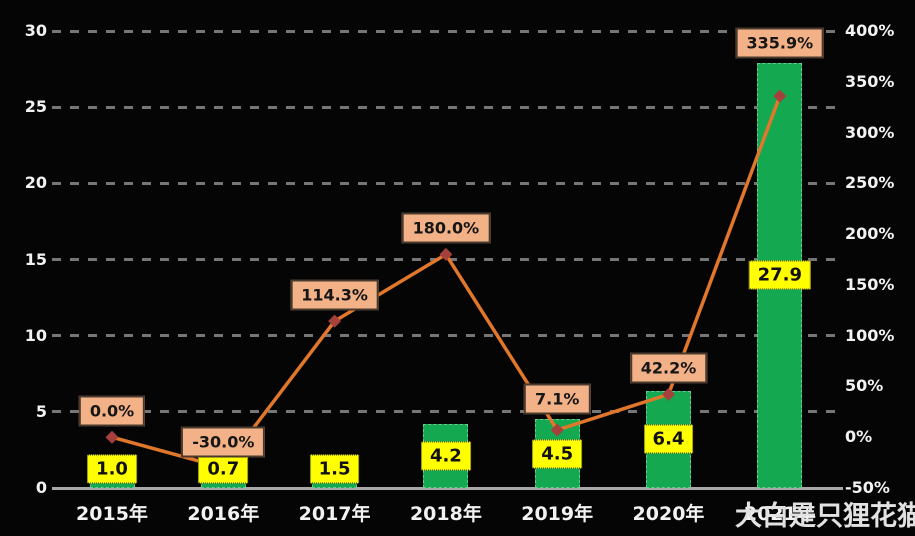 The height and width of the screenshot is (536, 915). Describe the element at coordinates (35, 107) in the screenshot. I see `y-left-tick-label: 25` at that location.